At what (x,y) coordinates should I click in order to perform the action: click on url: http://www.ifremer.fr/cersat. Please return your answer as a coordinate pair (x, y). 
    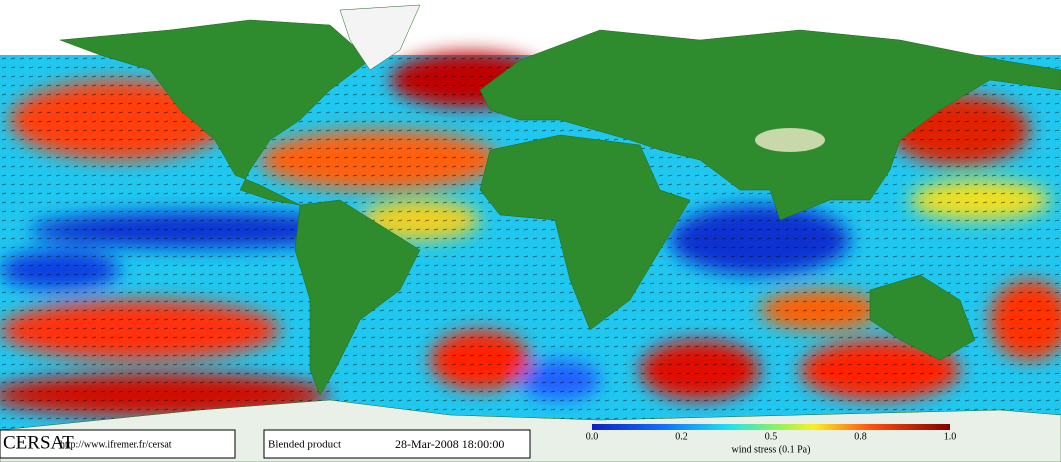
    Looking at the image, I should click on (116, 444).